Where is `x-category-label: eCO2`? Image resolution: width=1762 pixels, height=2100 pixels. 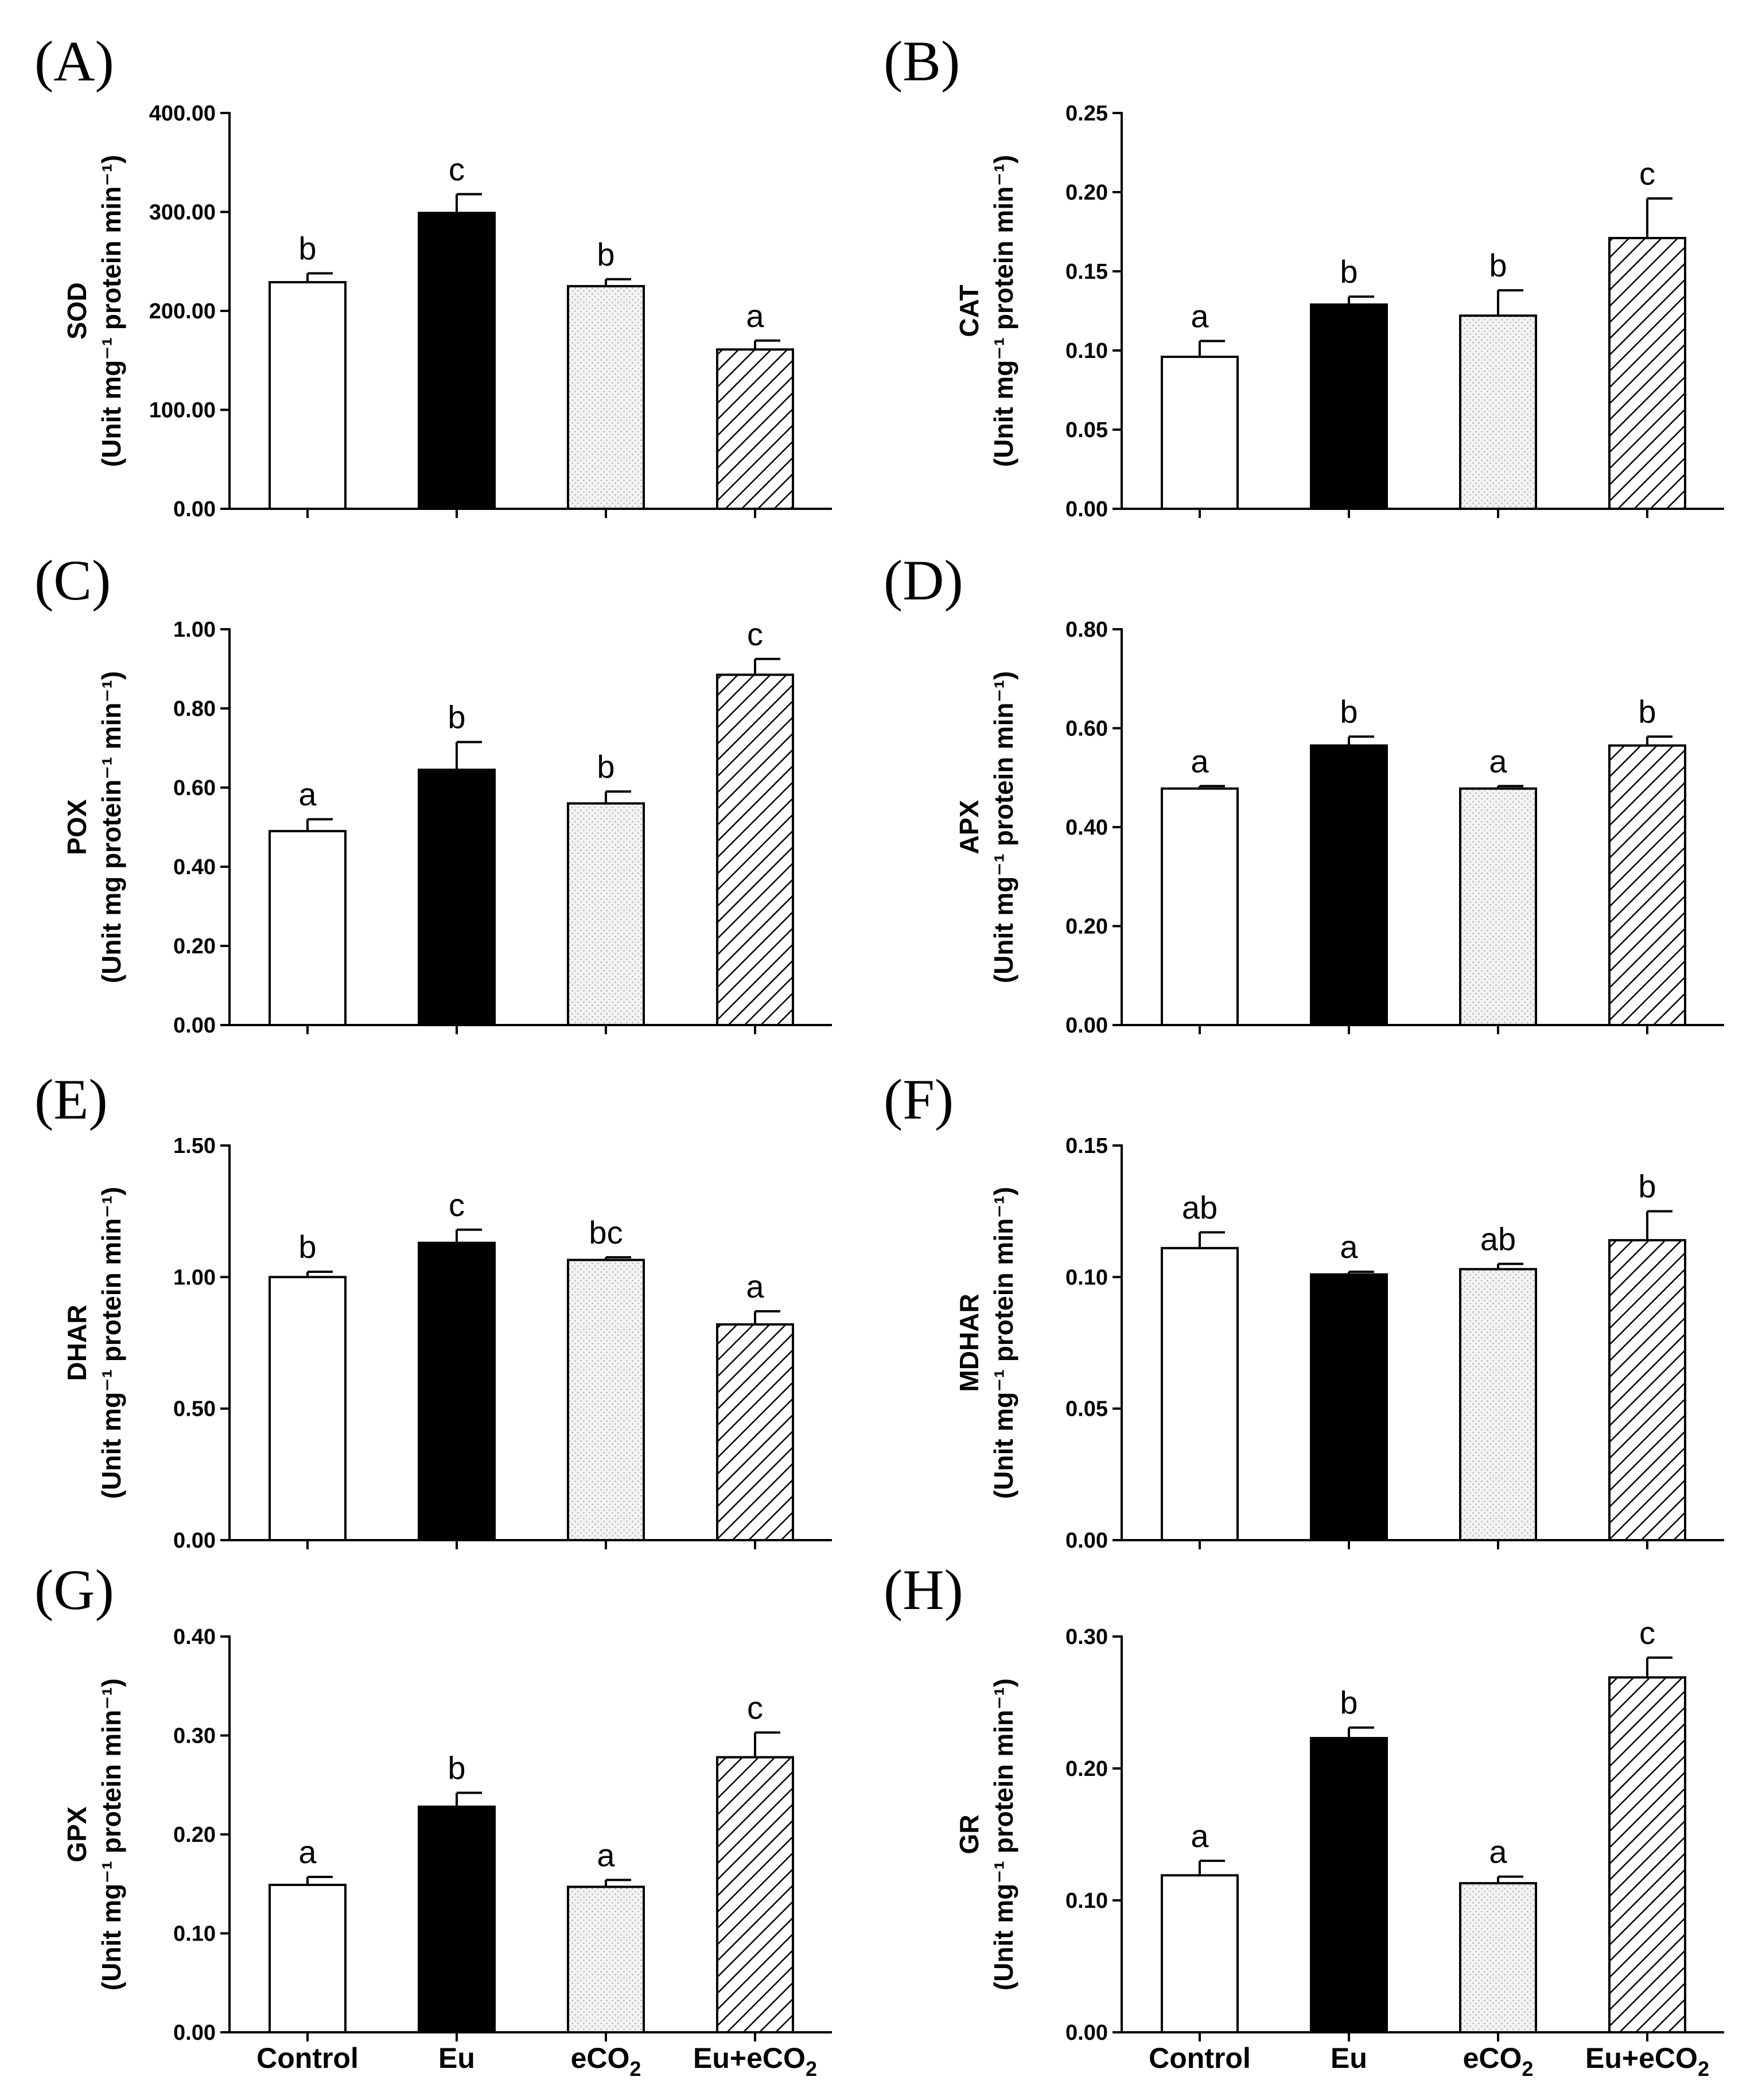 x-category-label: eCO2 is located at coordinates (1498, 2061).